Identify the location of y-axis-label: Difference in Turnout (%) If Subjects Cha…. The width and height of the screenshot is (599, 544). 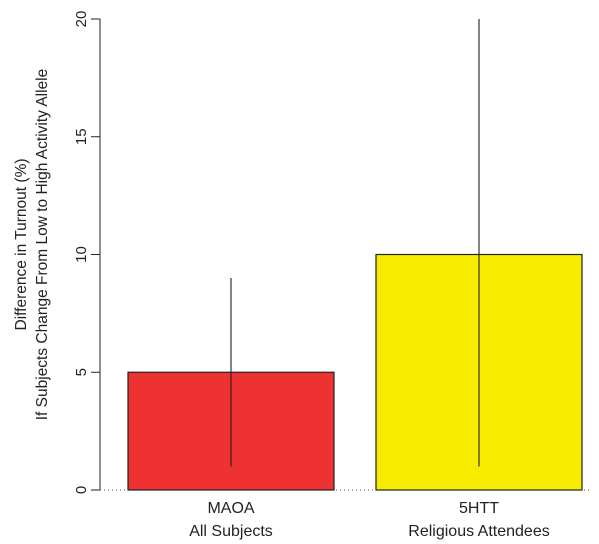
(32, 245).